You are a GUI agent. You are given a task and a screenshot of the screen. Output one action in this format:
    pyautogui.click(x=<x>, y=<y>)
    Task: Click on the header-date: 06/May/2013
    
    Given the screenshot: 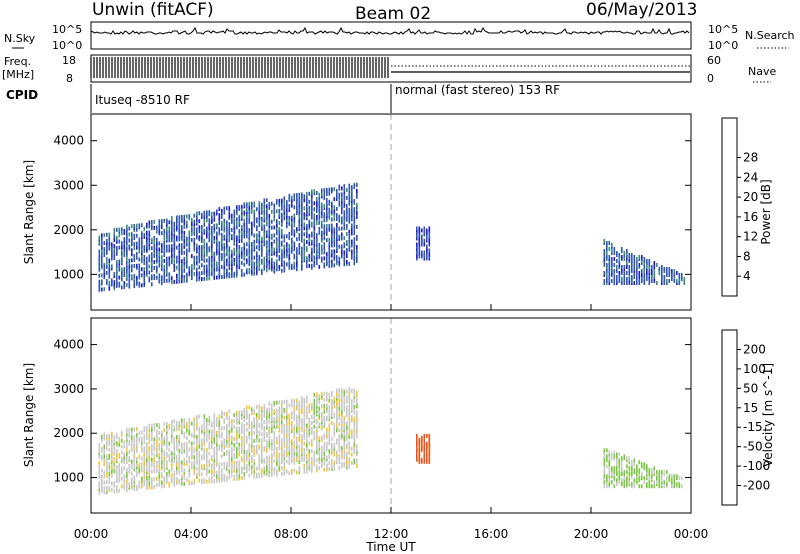 What is the action you would take?
    pyautogui.click(x=642, y=10)
    